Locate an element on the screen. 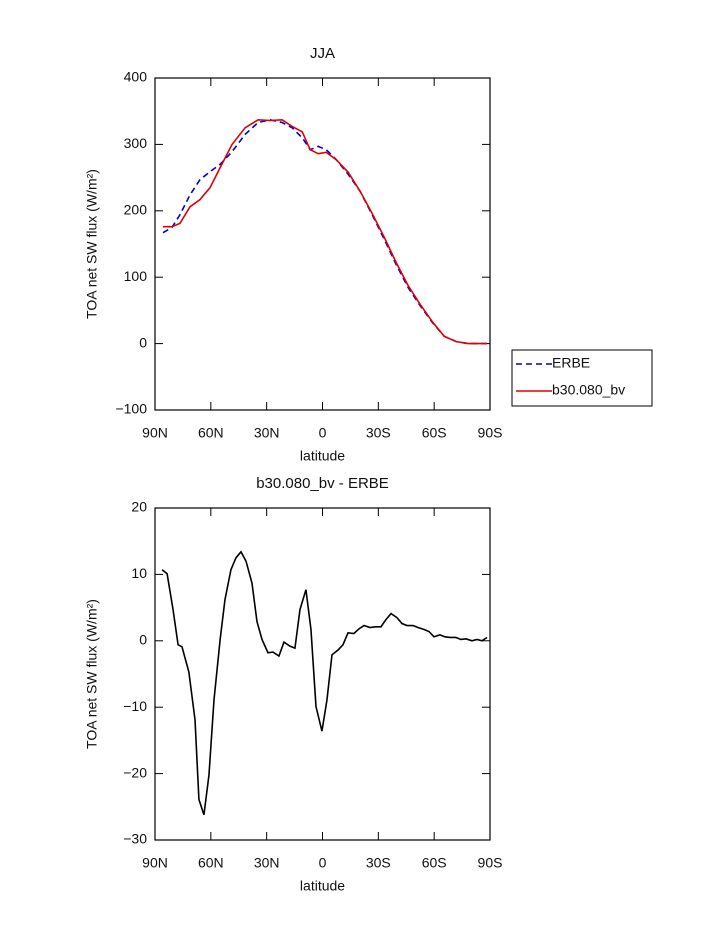 Image resolution: width=723 pixels, height=940 pixels. y-tick-label: −20 is located at coordinates (135, 772).